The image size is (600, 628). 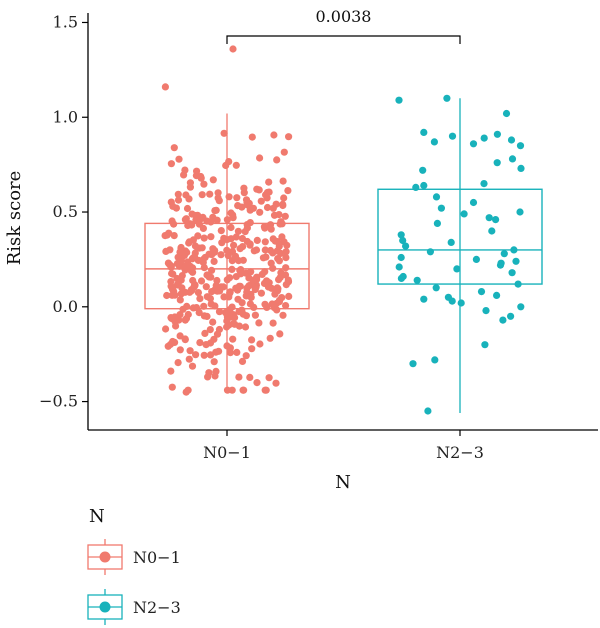 I want to click on y-tick-label: 0.5, so click(x=65, y=211).